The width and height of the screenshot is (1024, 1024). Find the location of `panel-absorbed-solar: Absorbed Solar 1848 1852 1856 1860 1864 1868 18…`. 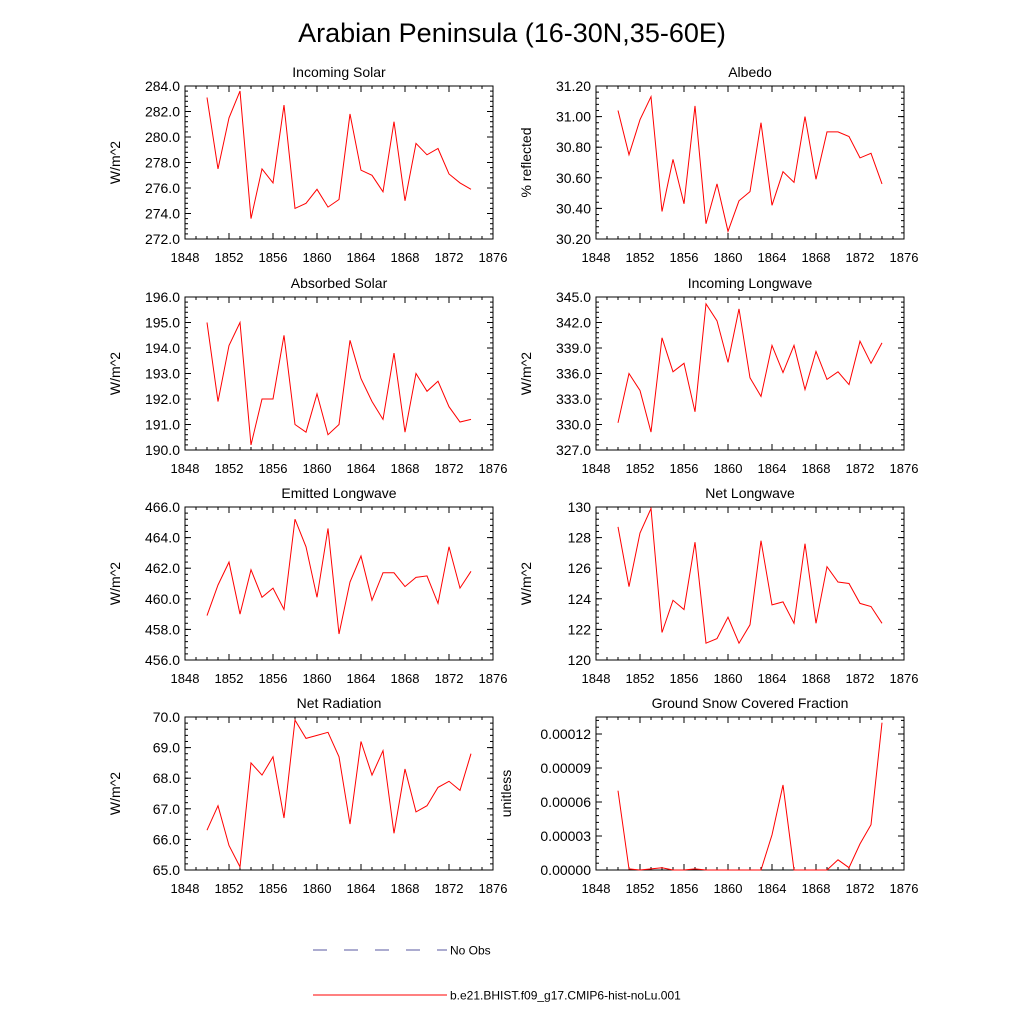

panel-absorbed-solar: Absorbed Solar 1848 1852 1856 1860 1864 1868 18… is located at coordinates (307, 375).